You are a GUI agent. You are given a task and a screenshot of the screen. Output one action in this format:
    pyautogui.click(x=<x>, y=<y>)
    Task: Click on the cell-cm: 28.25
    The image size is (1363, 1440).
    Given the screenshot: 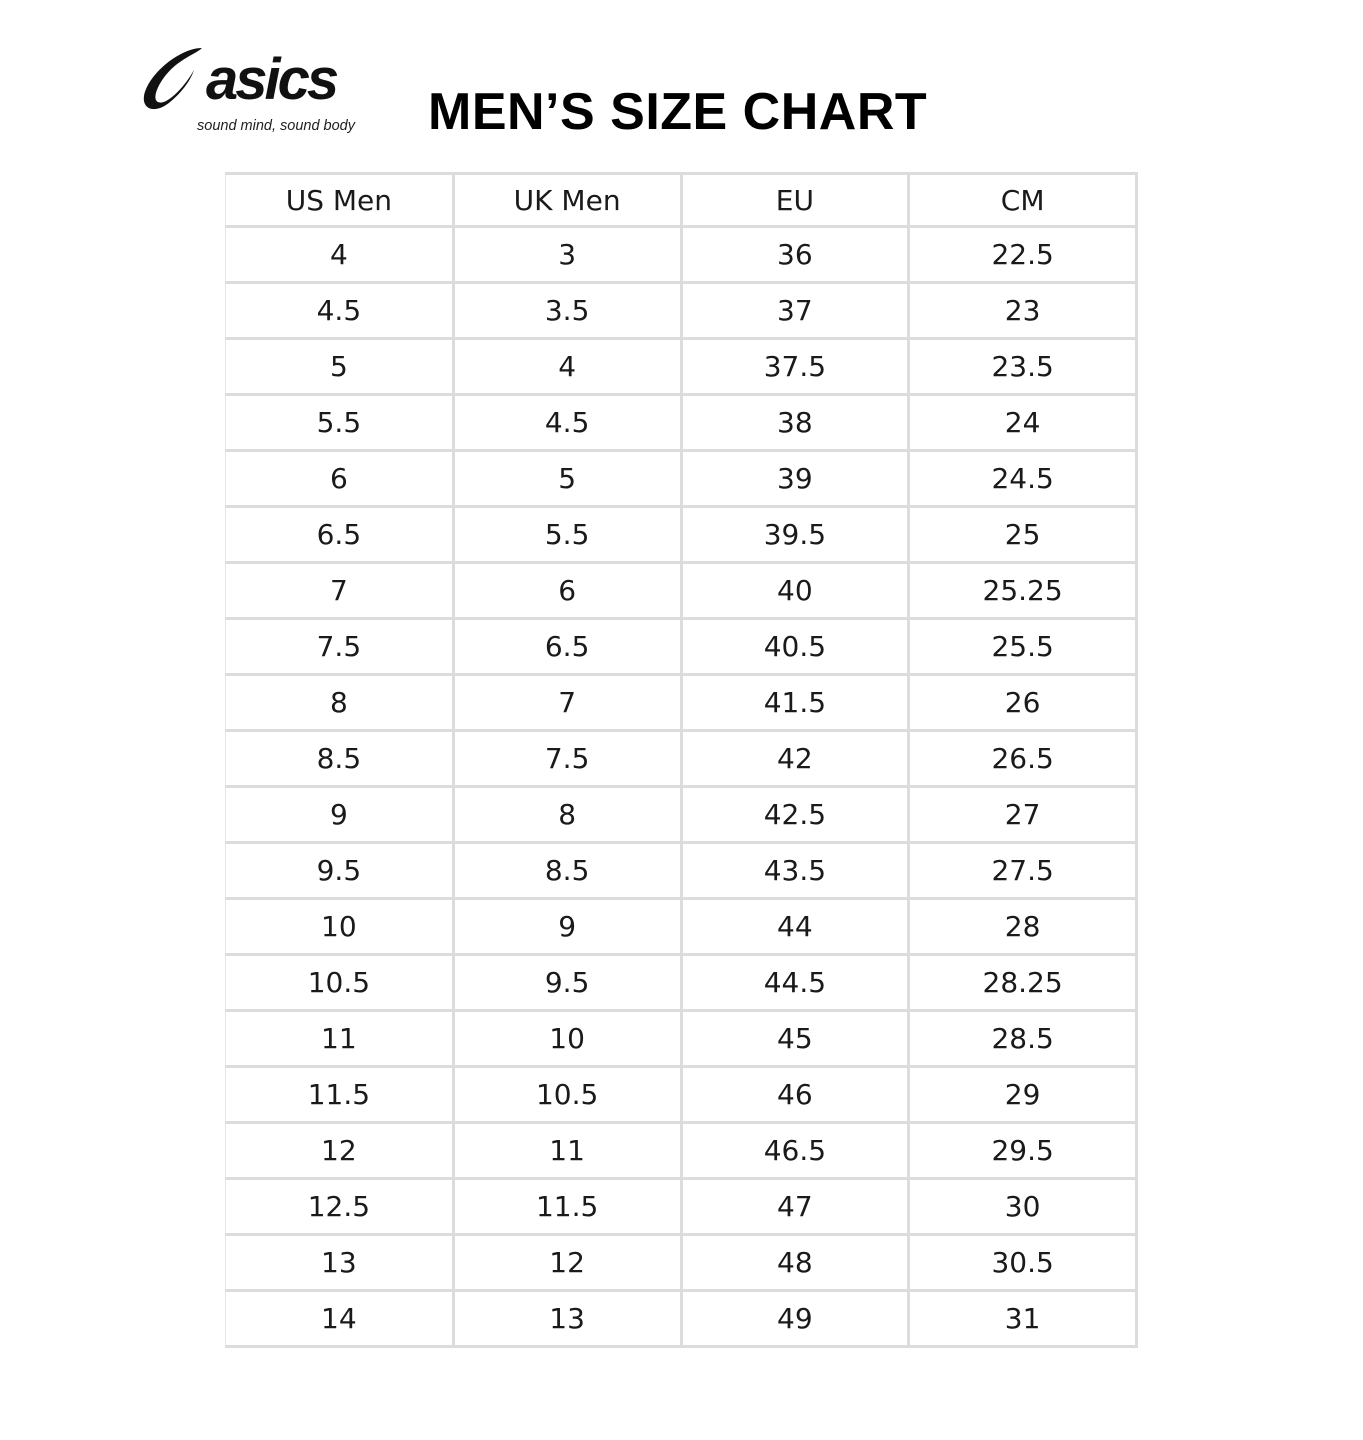 What is the action you would take?
    pyautogui.click(x=1022, y=982)
    